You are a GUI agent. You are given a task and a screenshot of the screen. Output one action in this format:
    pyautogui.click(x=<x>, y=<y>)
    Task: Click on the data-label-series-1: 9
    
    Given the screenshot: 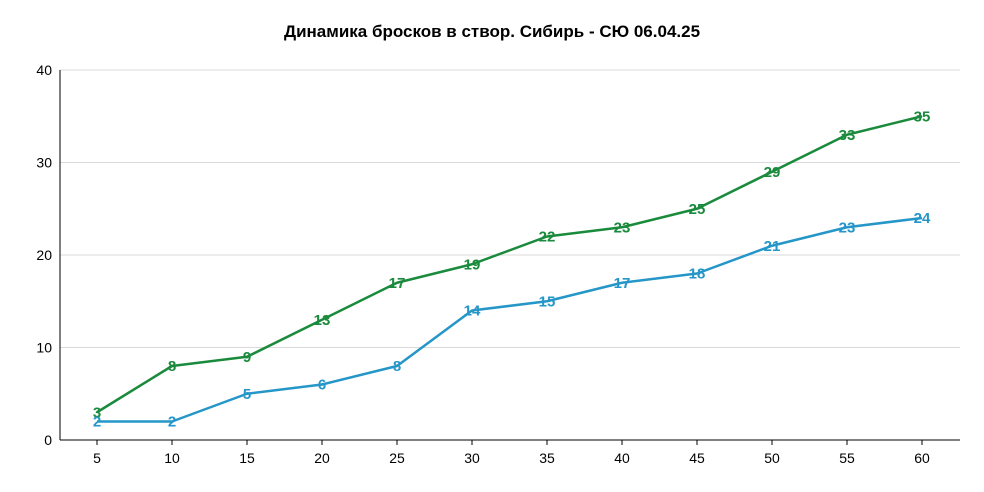 What is the action you would take?
    pyautogui.click(x=247, y=357)
    